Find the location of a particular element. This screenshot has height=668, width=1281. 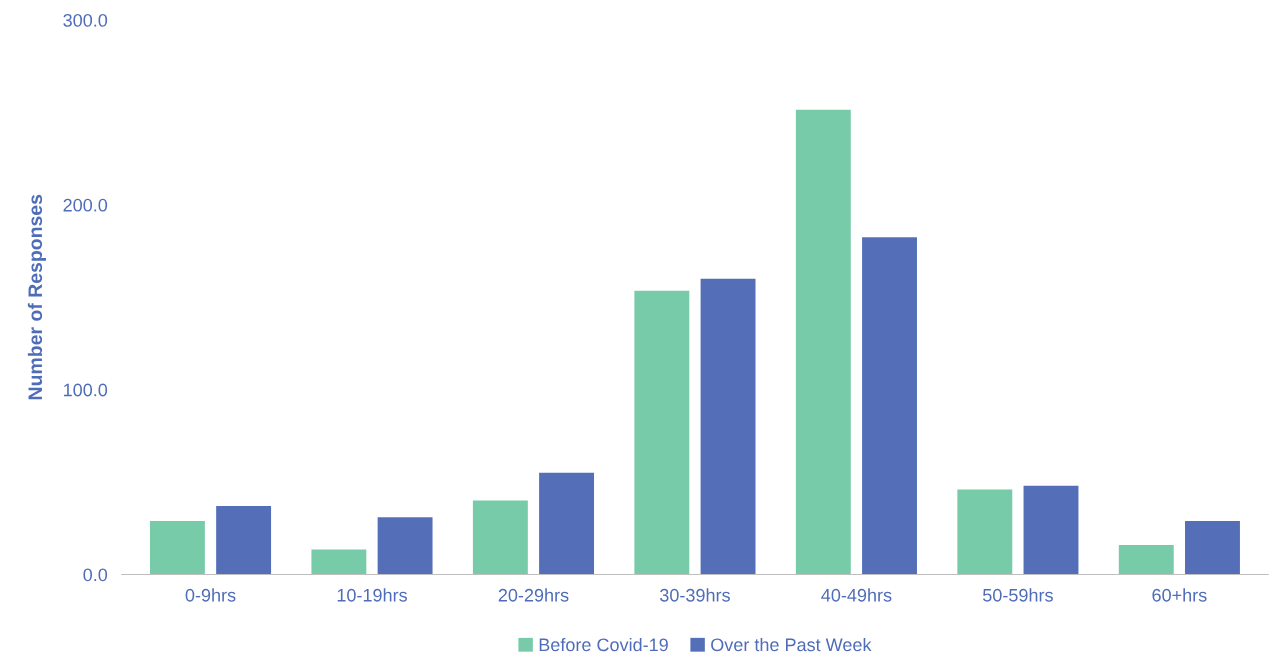

x-tick-label: 30-39hrs is located at coordinates (695, 595).